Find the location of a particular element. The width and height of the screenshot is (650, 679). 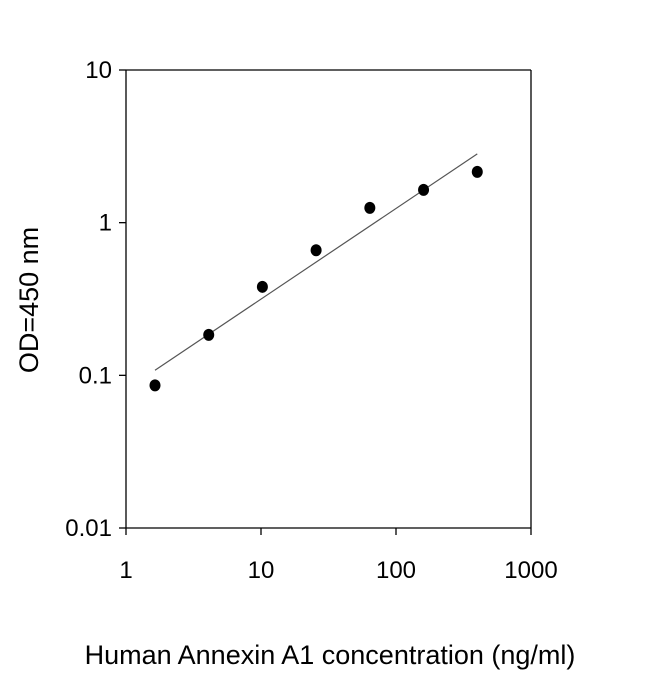

y-tick-label: 10 is located at coordinates (98, 70).